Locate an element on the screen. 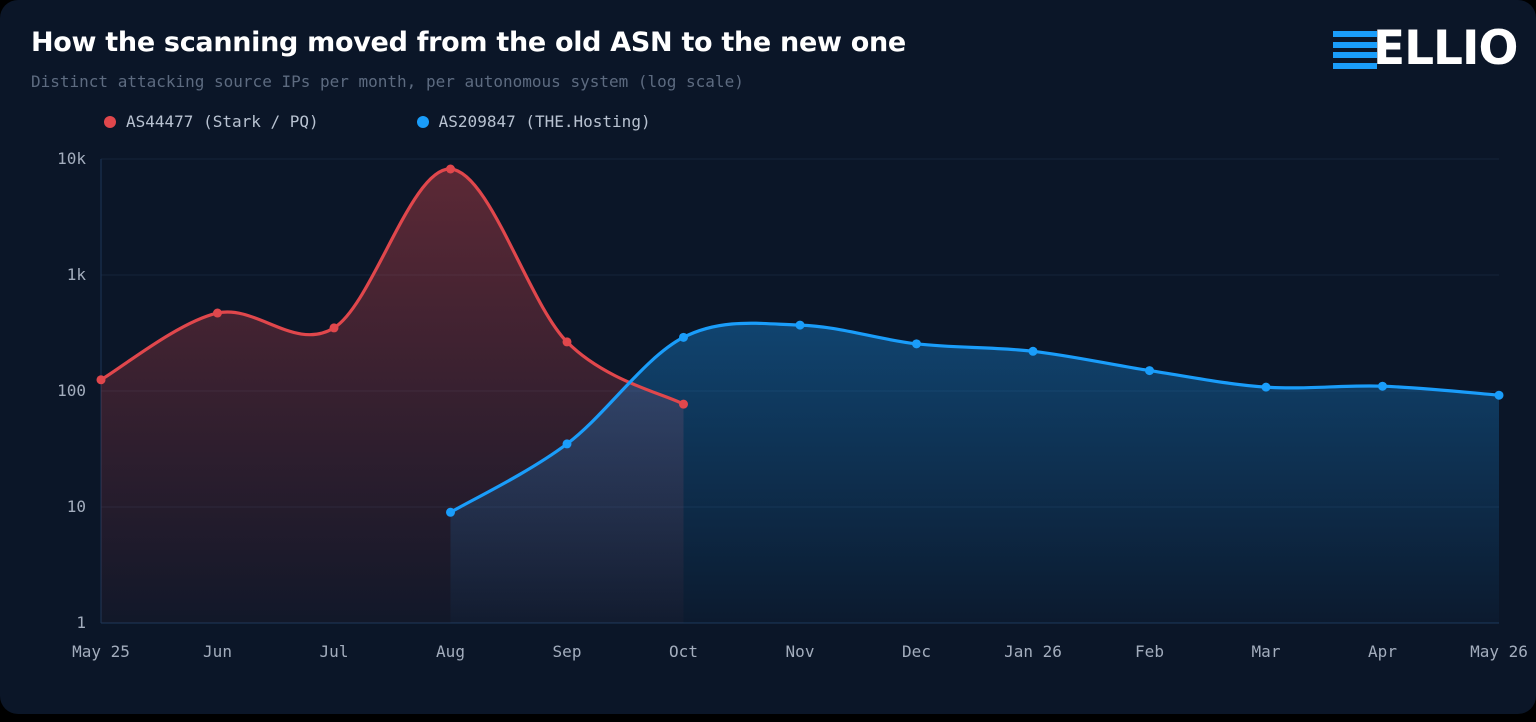  logo-text: ELLIO is located at coordinates (1445, 48).